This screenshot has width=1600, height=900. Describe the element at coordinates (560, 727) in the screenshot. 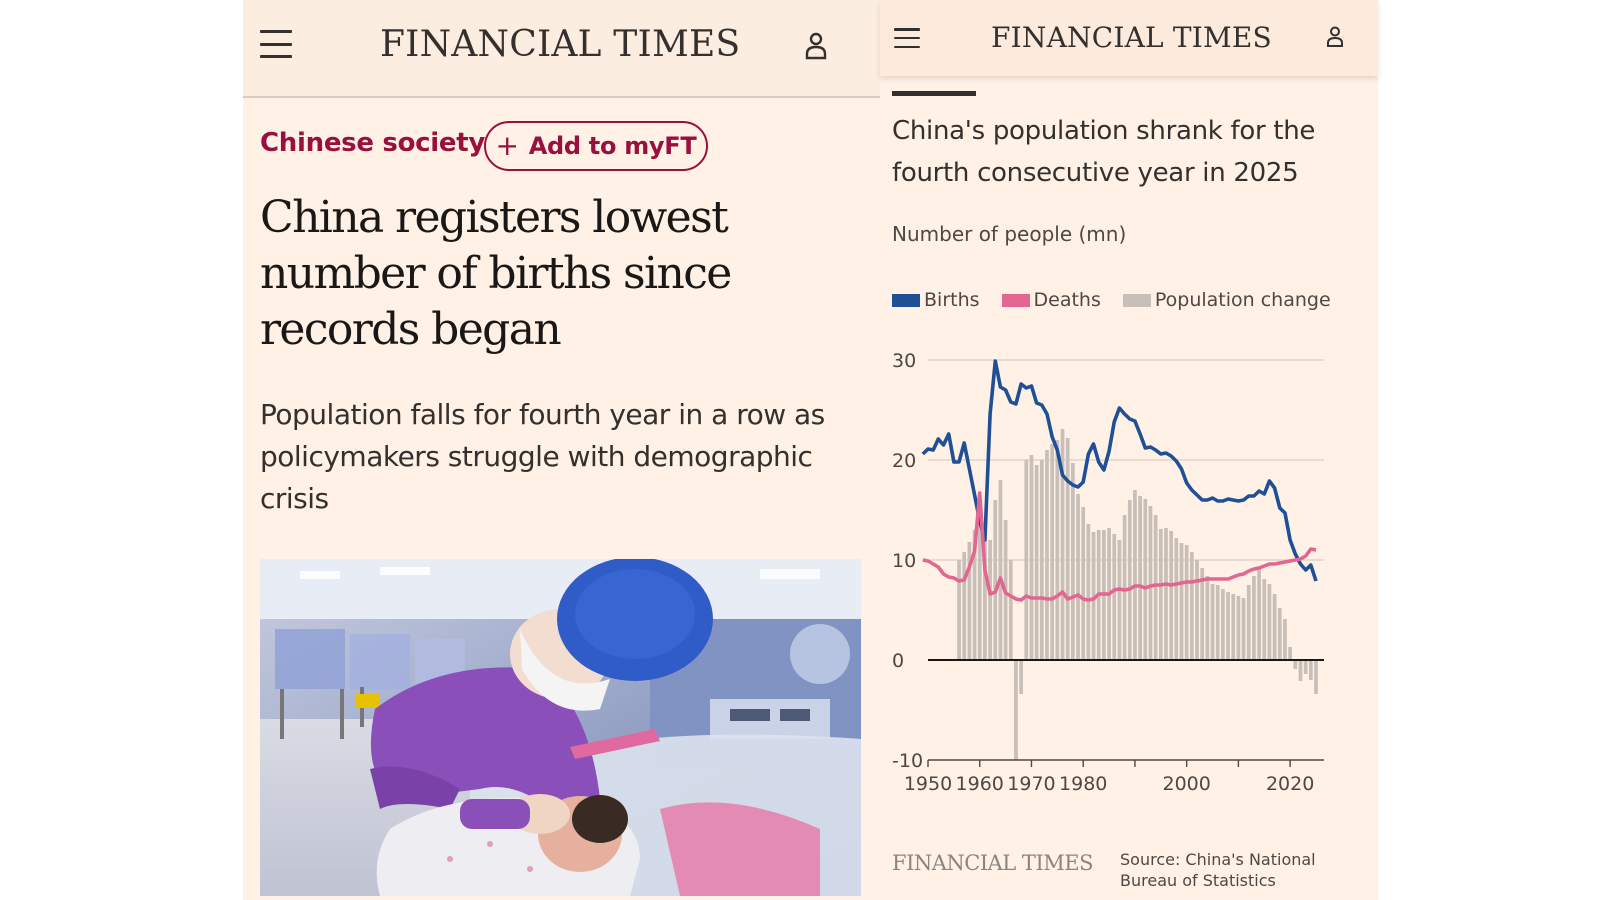

I see `article-photo` at that location.